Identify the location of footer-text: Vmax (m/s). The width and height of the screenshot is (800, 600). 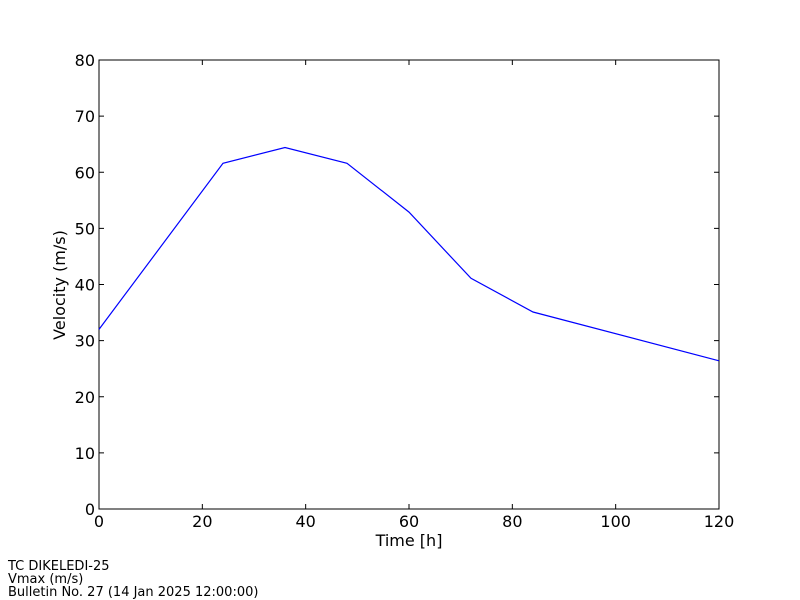
(45, 579).